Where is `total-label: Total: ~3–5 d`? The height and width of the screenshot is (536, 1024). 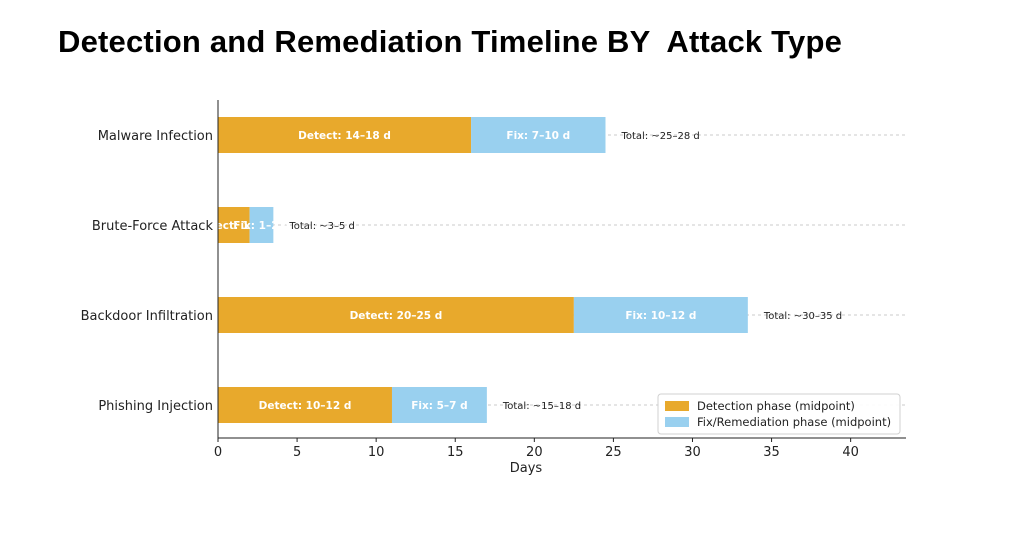
total-label: Total: ~3–5 d is located at coordinates (321, 226).